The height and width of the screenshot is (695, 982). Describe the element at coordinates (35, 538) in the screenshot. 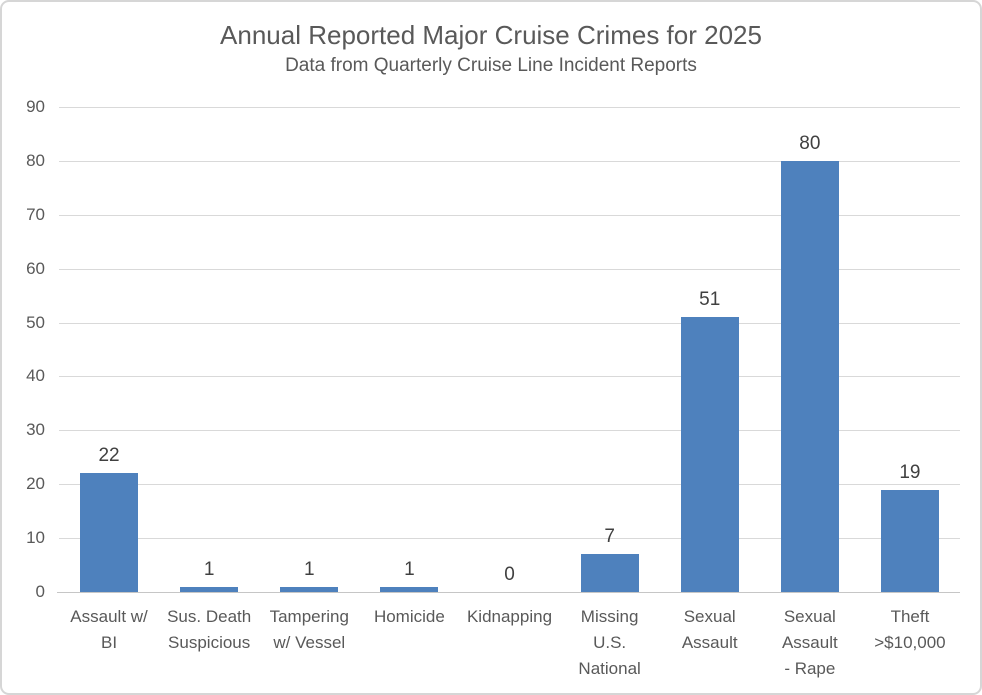

I see `y-axis-tick-label: 10` at that location.